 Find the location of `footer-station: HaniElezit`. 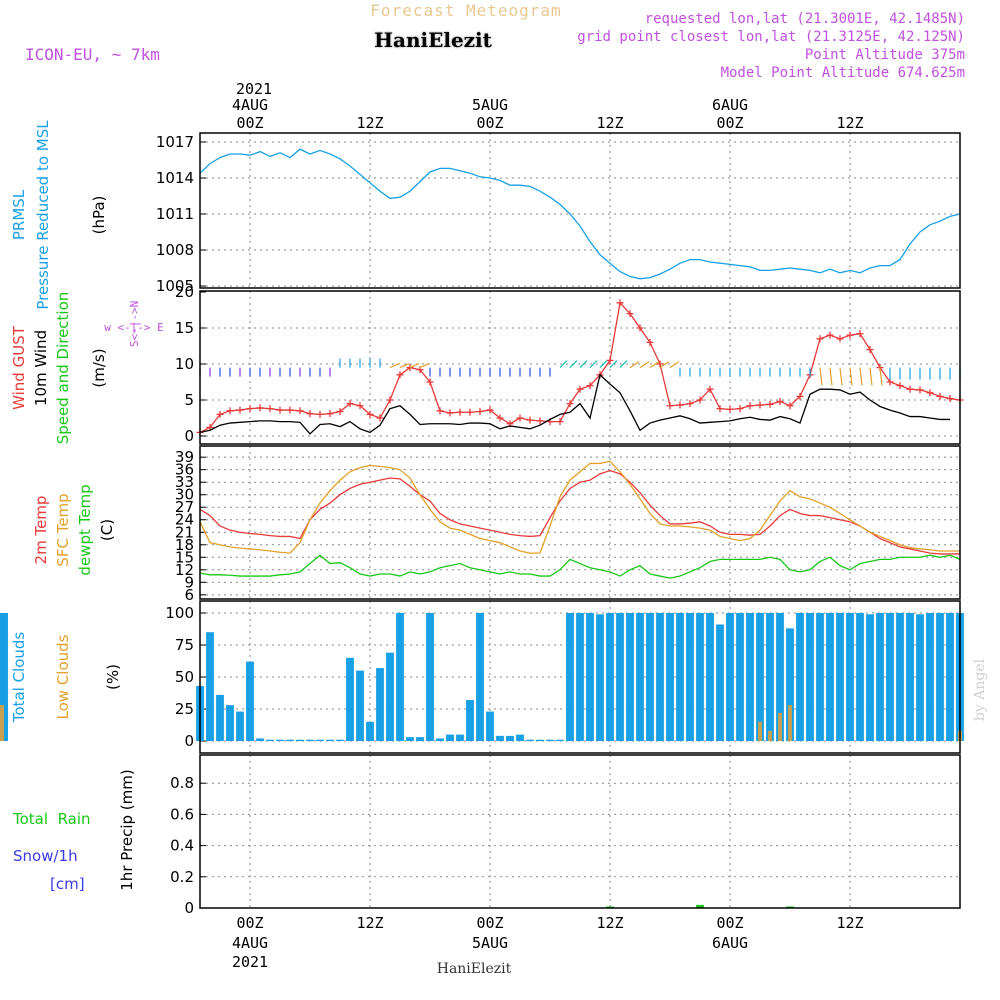

footer-station: HaniElezit is located at coordinates (474, 969).